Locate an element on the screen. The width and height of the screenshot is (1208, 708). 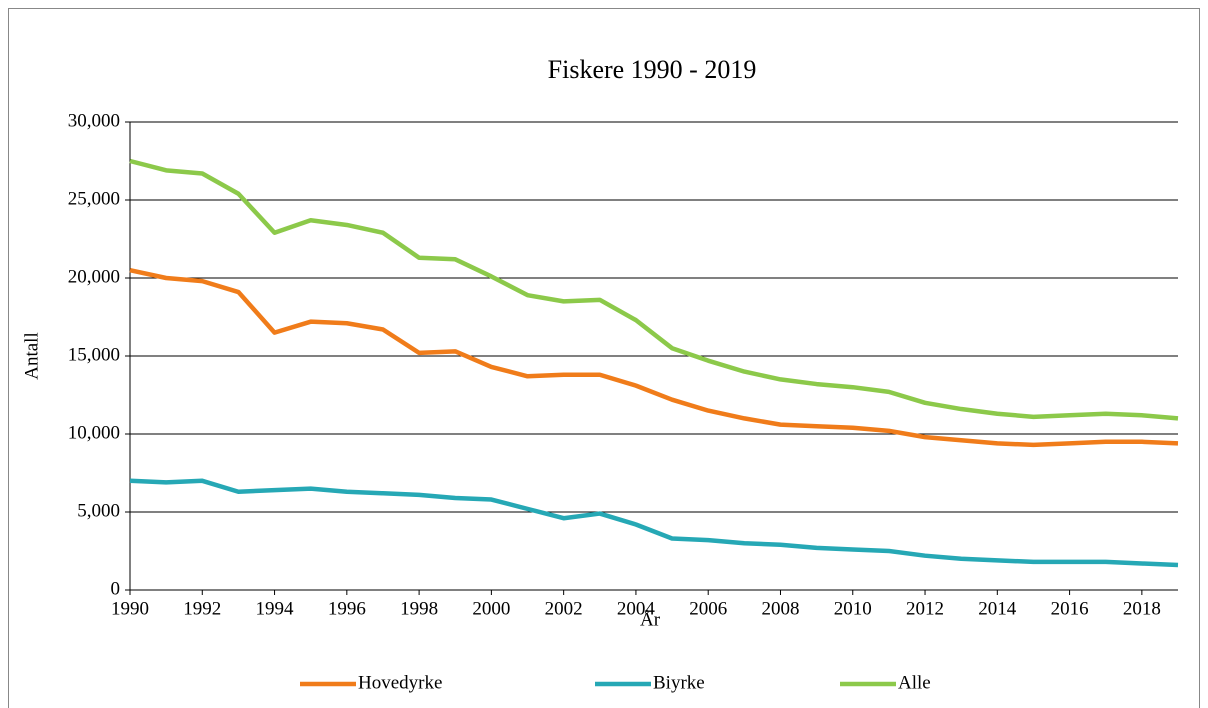
x-tick-label: 2012 is located at coordinates (925, 608).